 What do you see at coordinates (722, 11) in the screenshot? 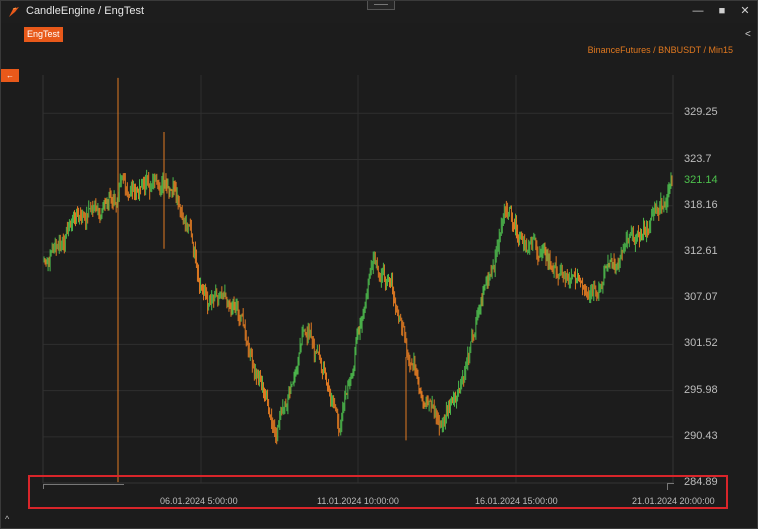
I see `maximize-button: ■` at bounding box center [722, 11].